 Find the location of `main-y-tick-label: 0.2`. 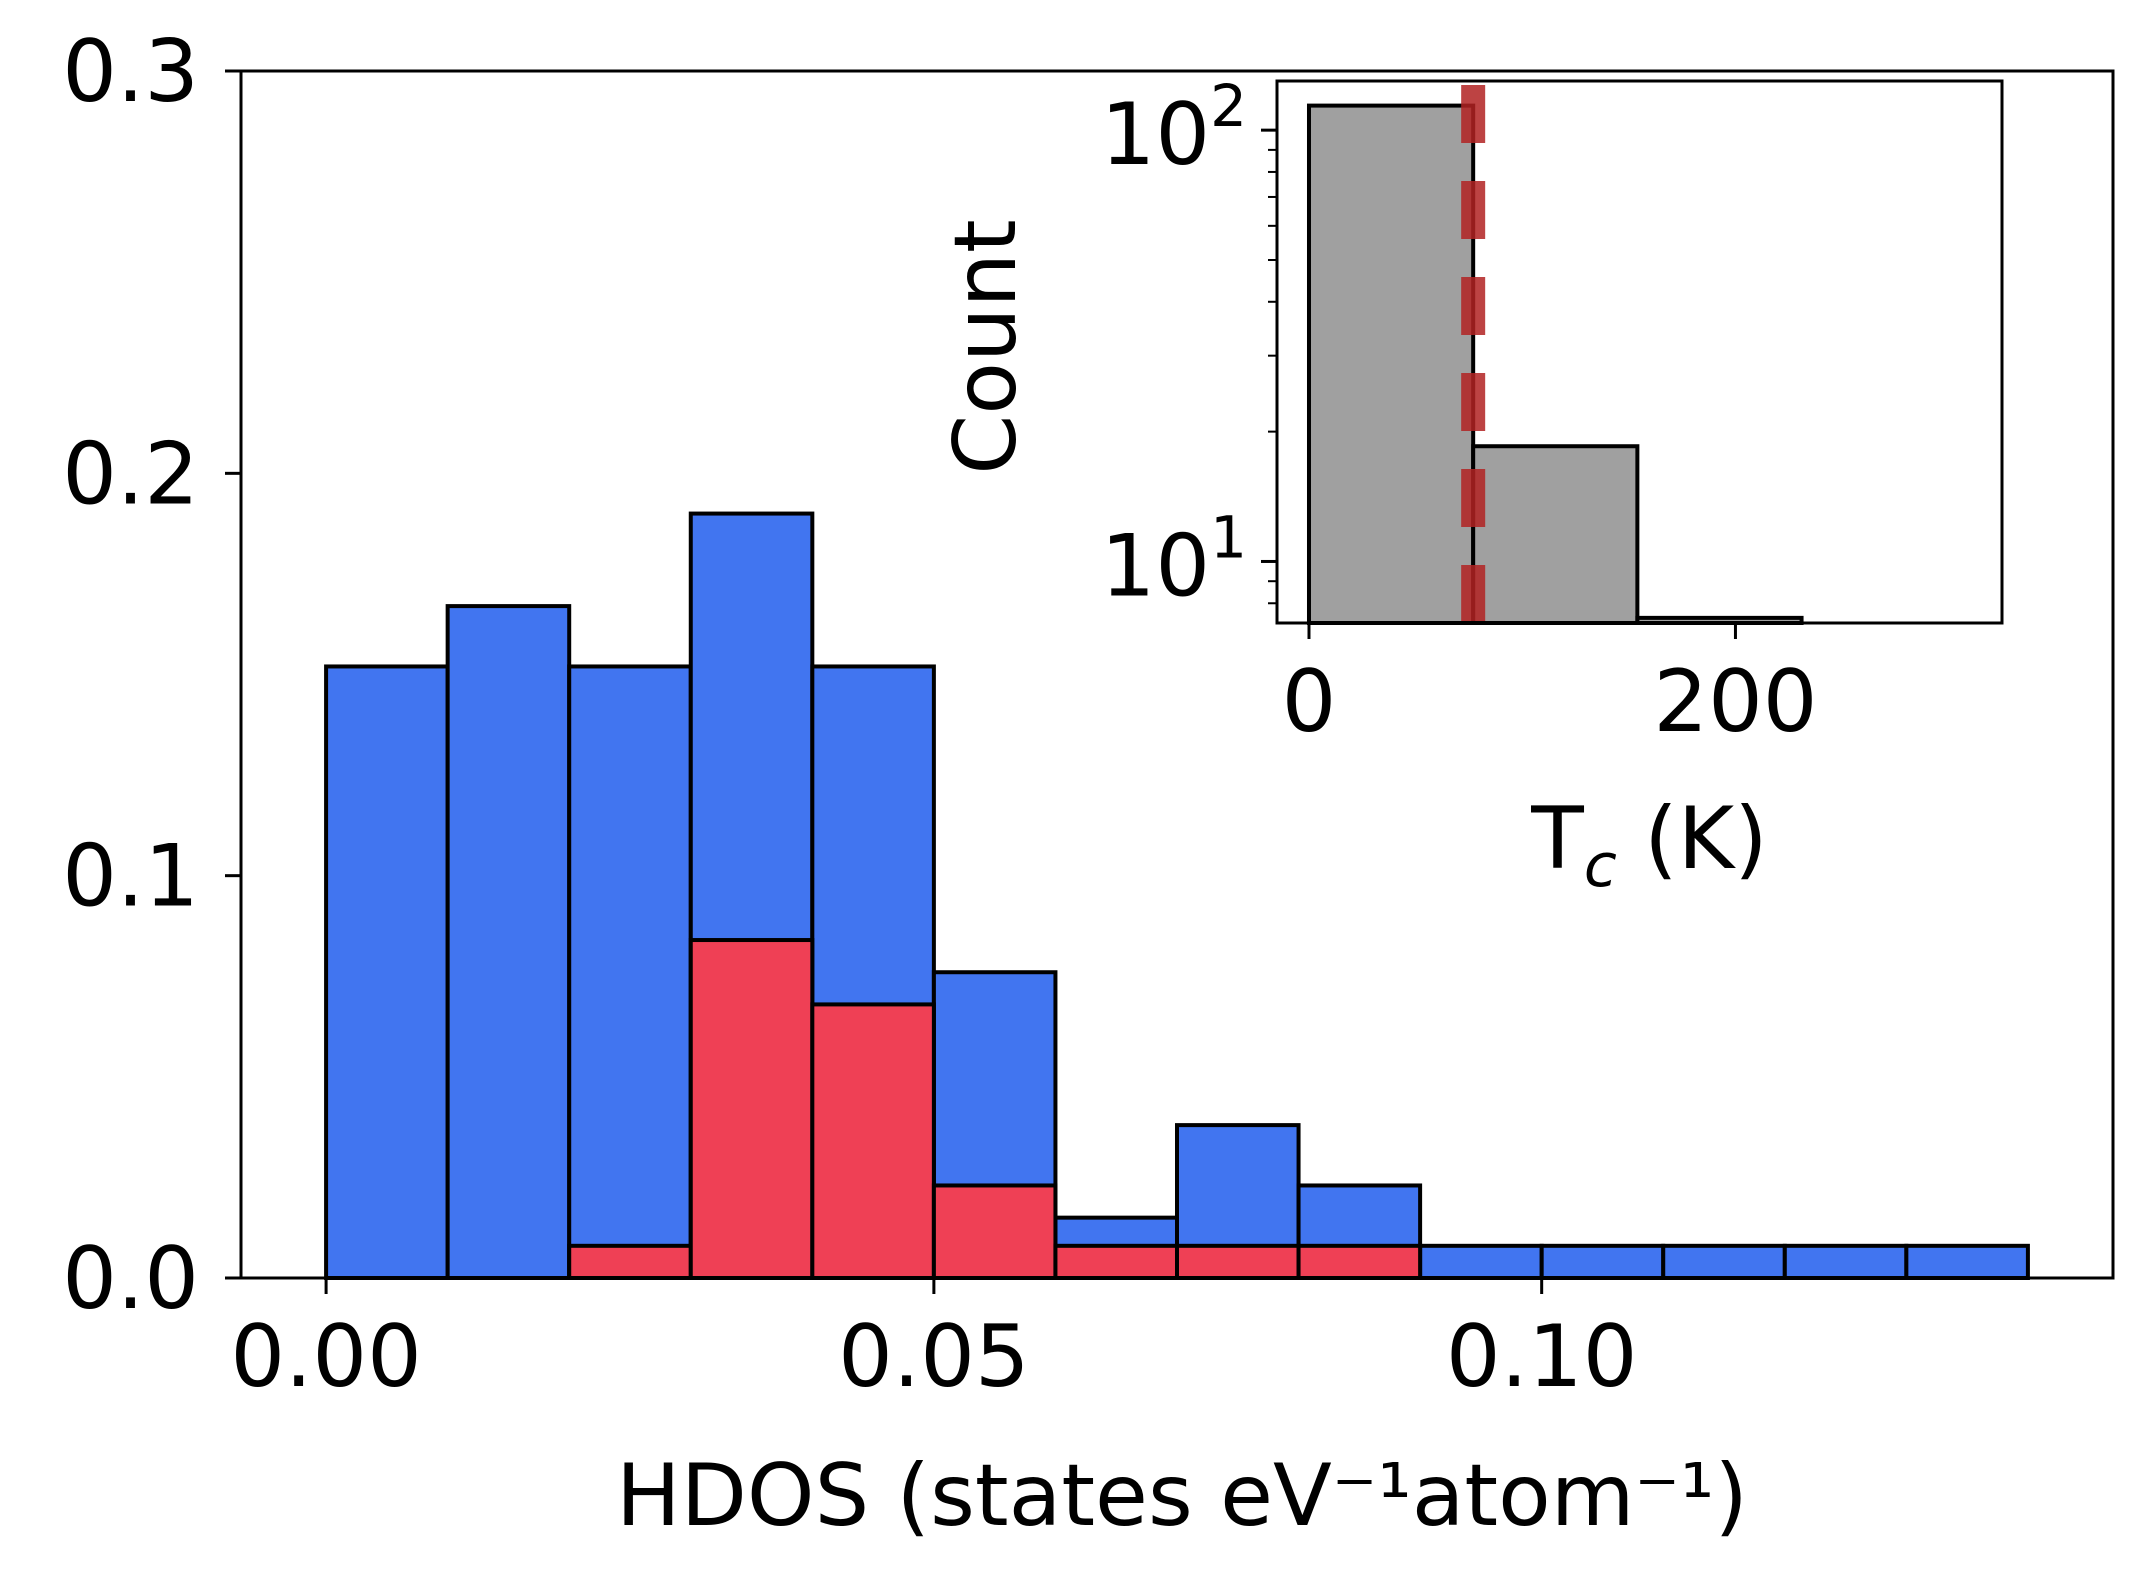

main-y-tick-label: 0.2 is located at coordinates (130, 474).